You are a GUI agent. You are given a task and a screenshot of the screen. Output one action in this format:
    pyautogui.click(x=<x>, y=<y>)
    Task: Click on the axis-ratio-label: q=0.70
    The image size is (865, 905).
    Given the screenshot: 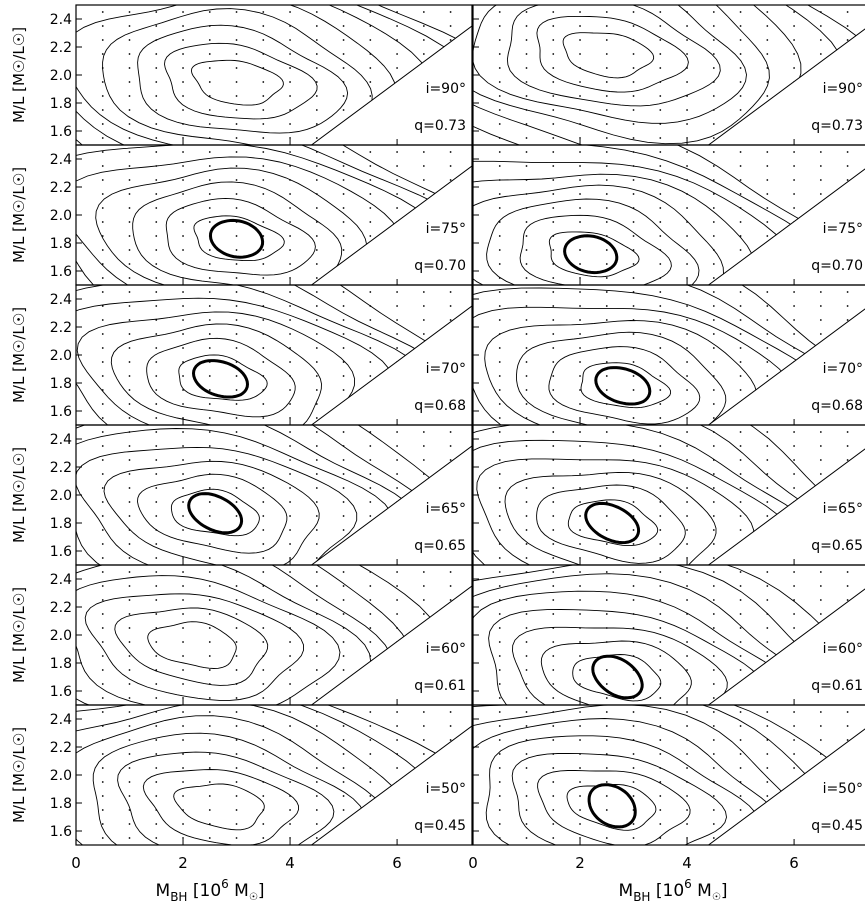 What is the action you would take?
    pyautogui.click(x=440, y=266)
    